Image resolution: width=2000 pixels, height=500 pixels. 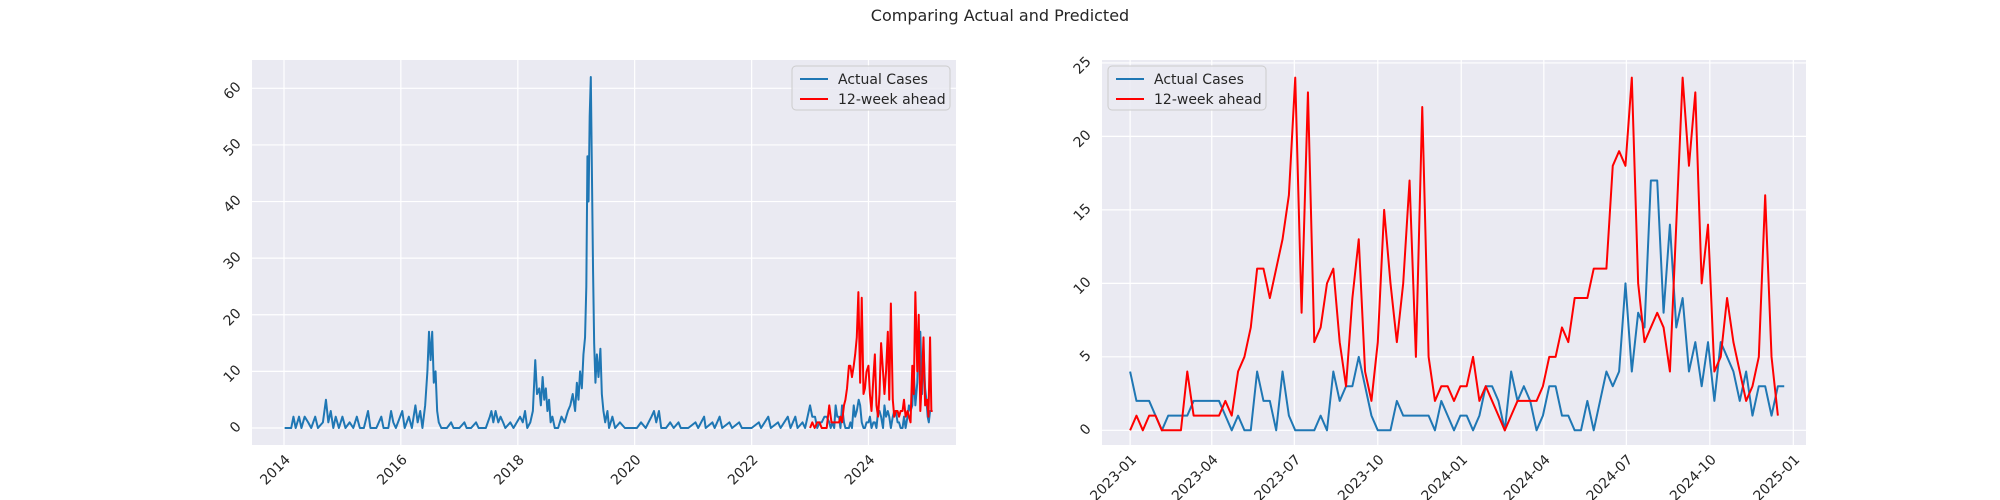 I want to click on x-tick-label: 2023-10, so click(x=1361, y=476).